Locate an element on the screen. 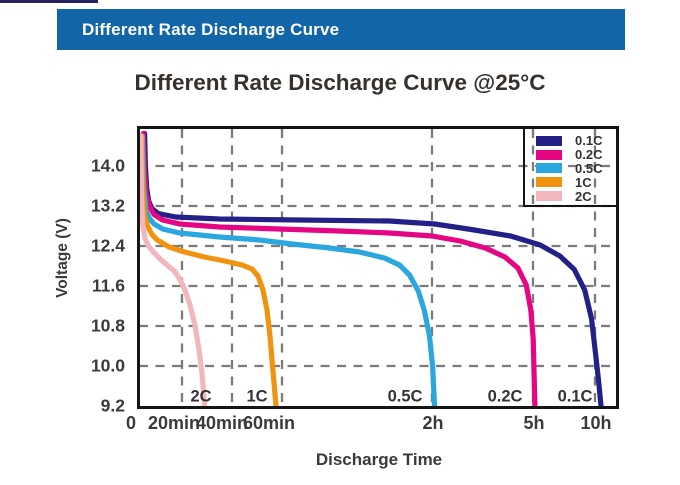 This screenshot has height=485, width=680. legend-label: 1C is located at coordinates (583, 182).